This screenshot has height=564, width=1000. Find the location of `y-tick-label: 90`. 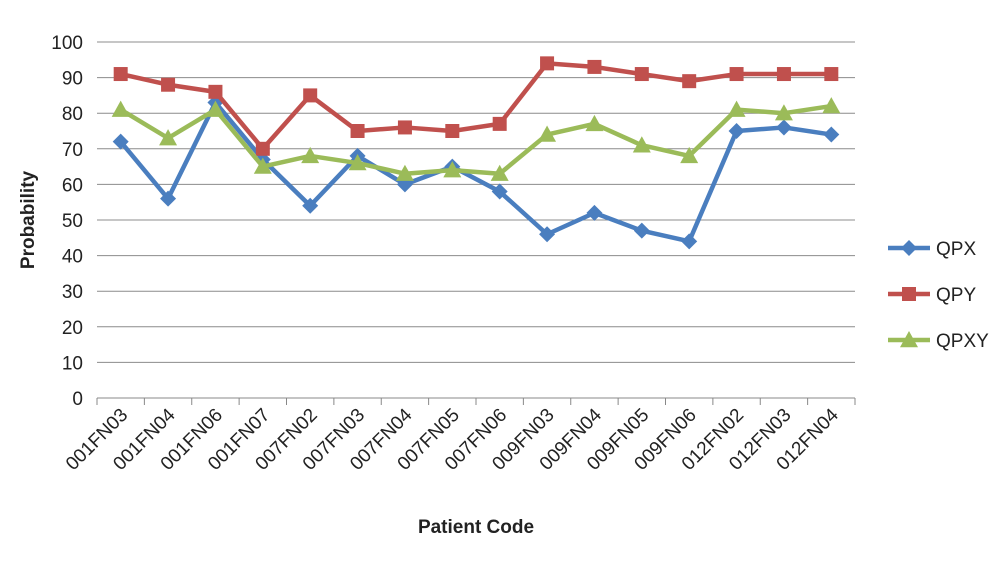

y-tick-label: 90 is located at coordinates (72, 79).